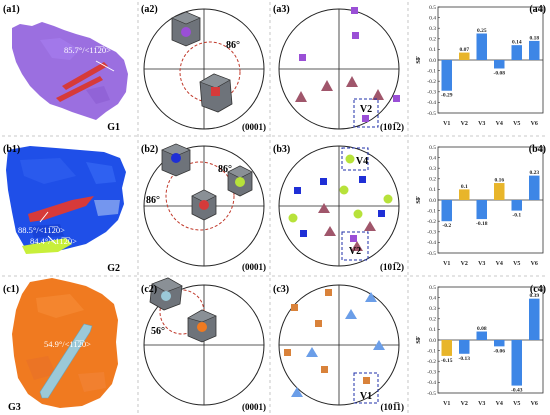 The width and height of the screenshot is (550, 415). Describe the element at coordinates (446, 211) in the screenshot. I see `bar-v1` at that location.